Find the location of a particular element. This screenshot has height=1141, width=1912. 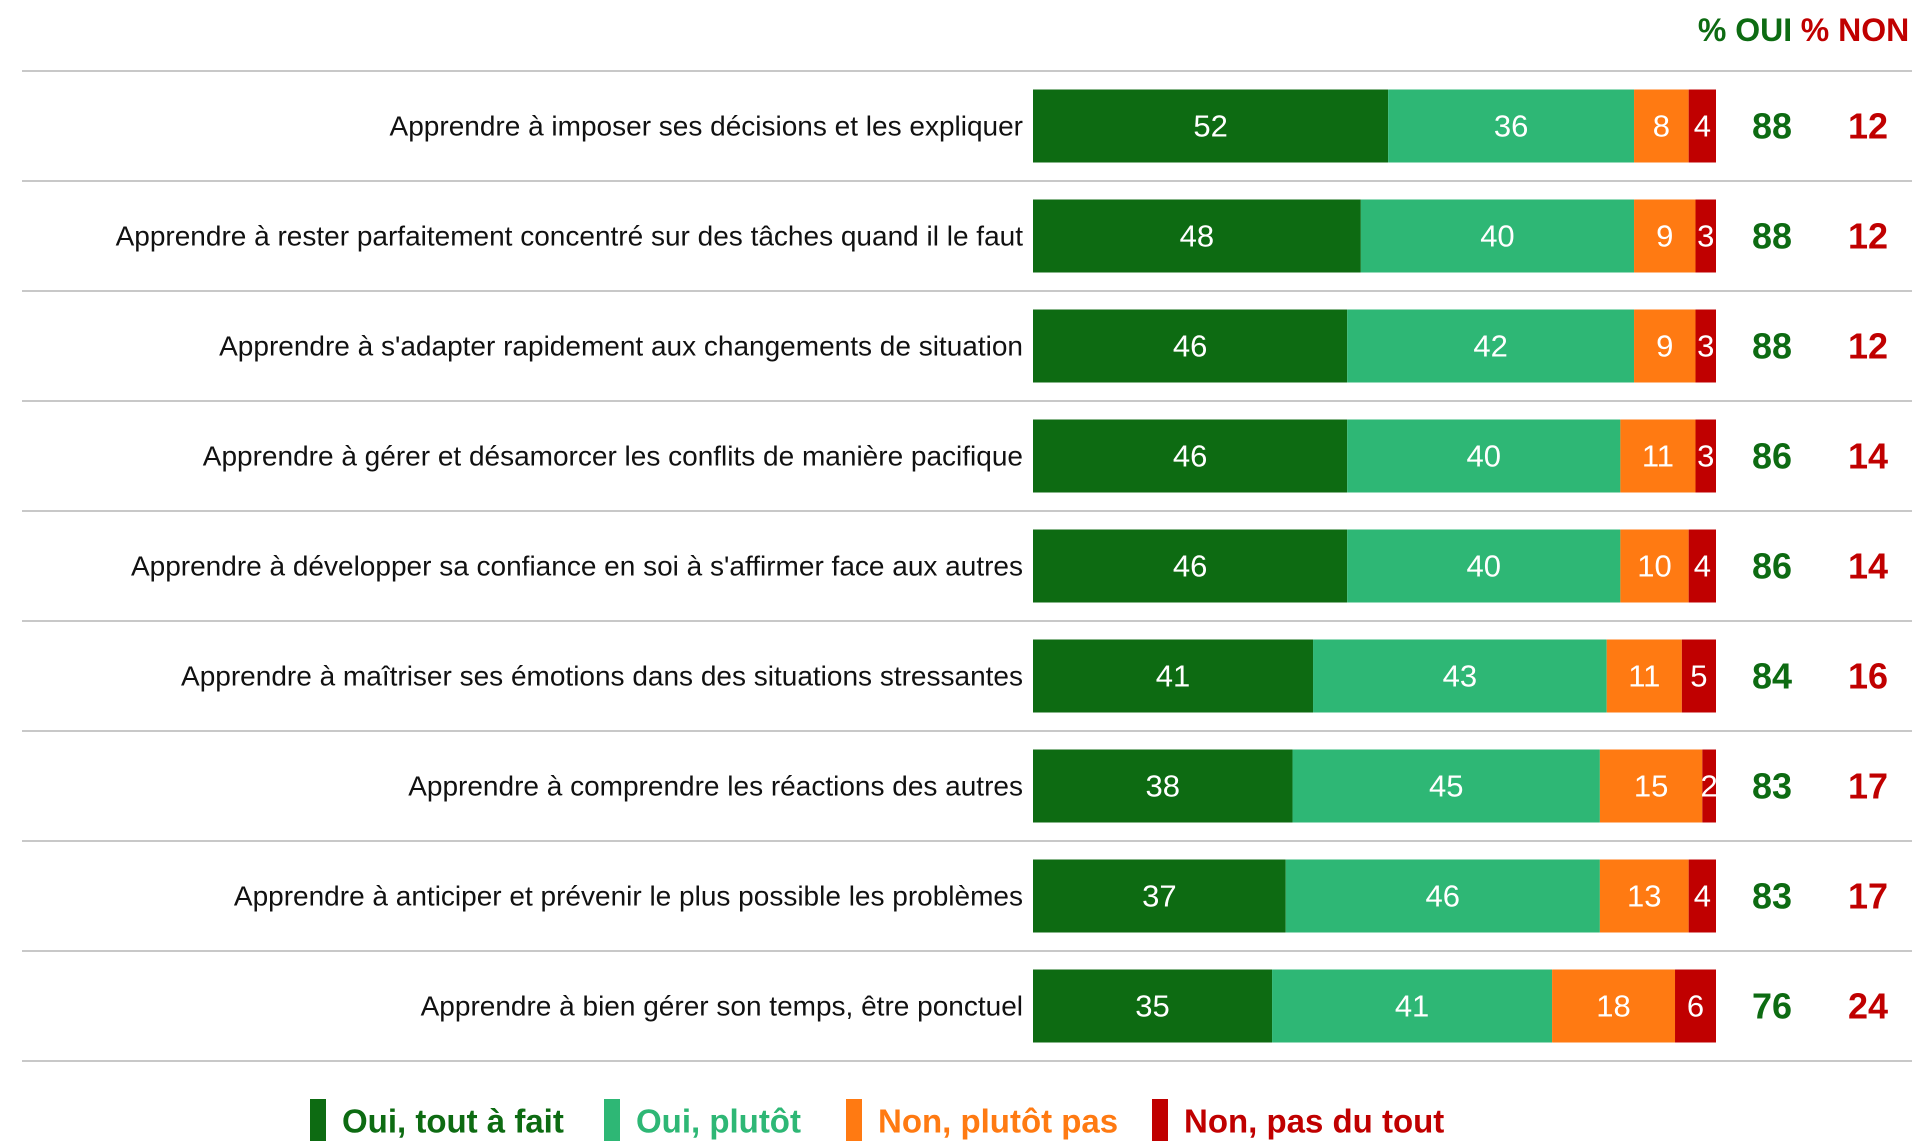

summary-value: 16 is located at coordinates (1868, 676).